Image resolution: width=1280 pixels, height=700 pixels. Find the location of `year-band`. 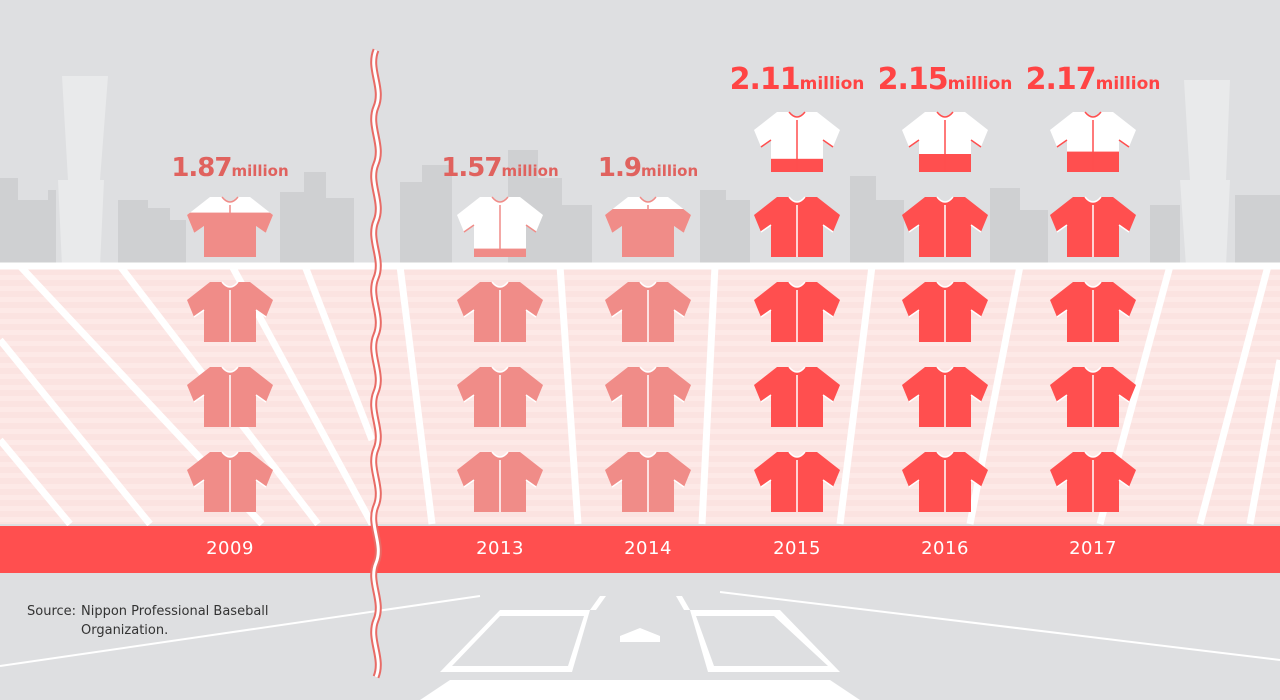

year-band is located at coordinates (640, 549).